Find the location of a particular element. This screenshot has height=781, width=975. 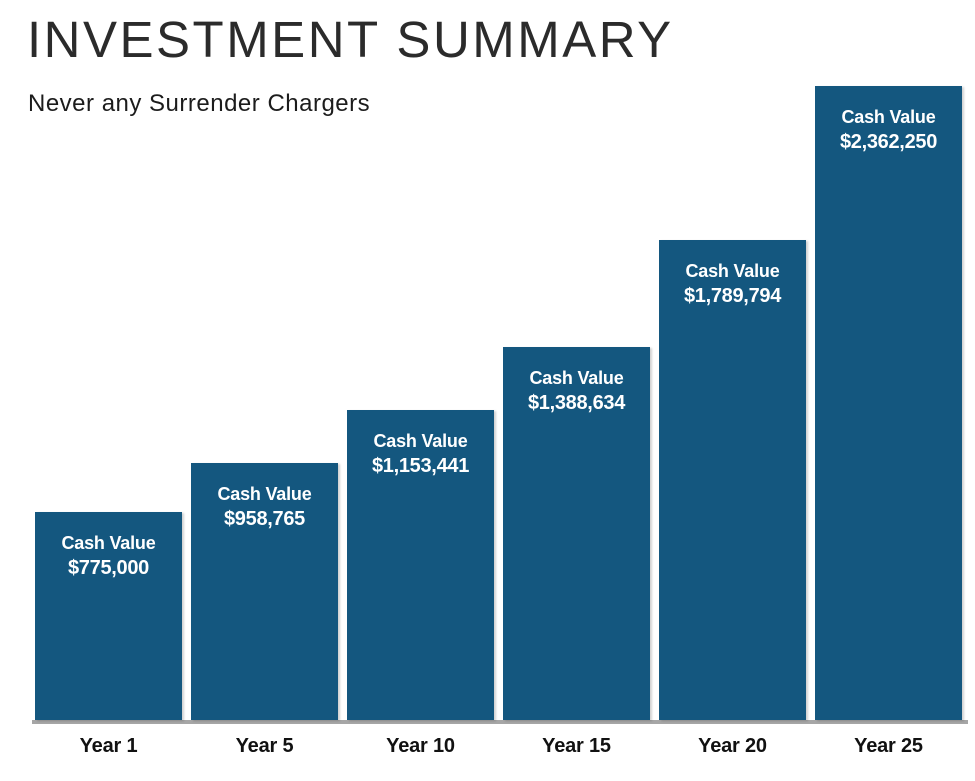

page-subtitle: Never any Surrender Chargers is located at coordinates (199, 103).